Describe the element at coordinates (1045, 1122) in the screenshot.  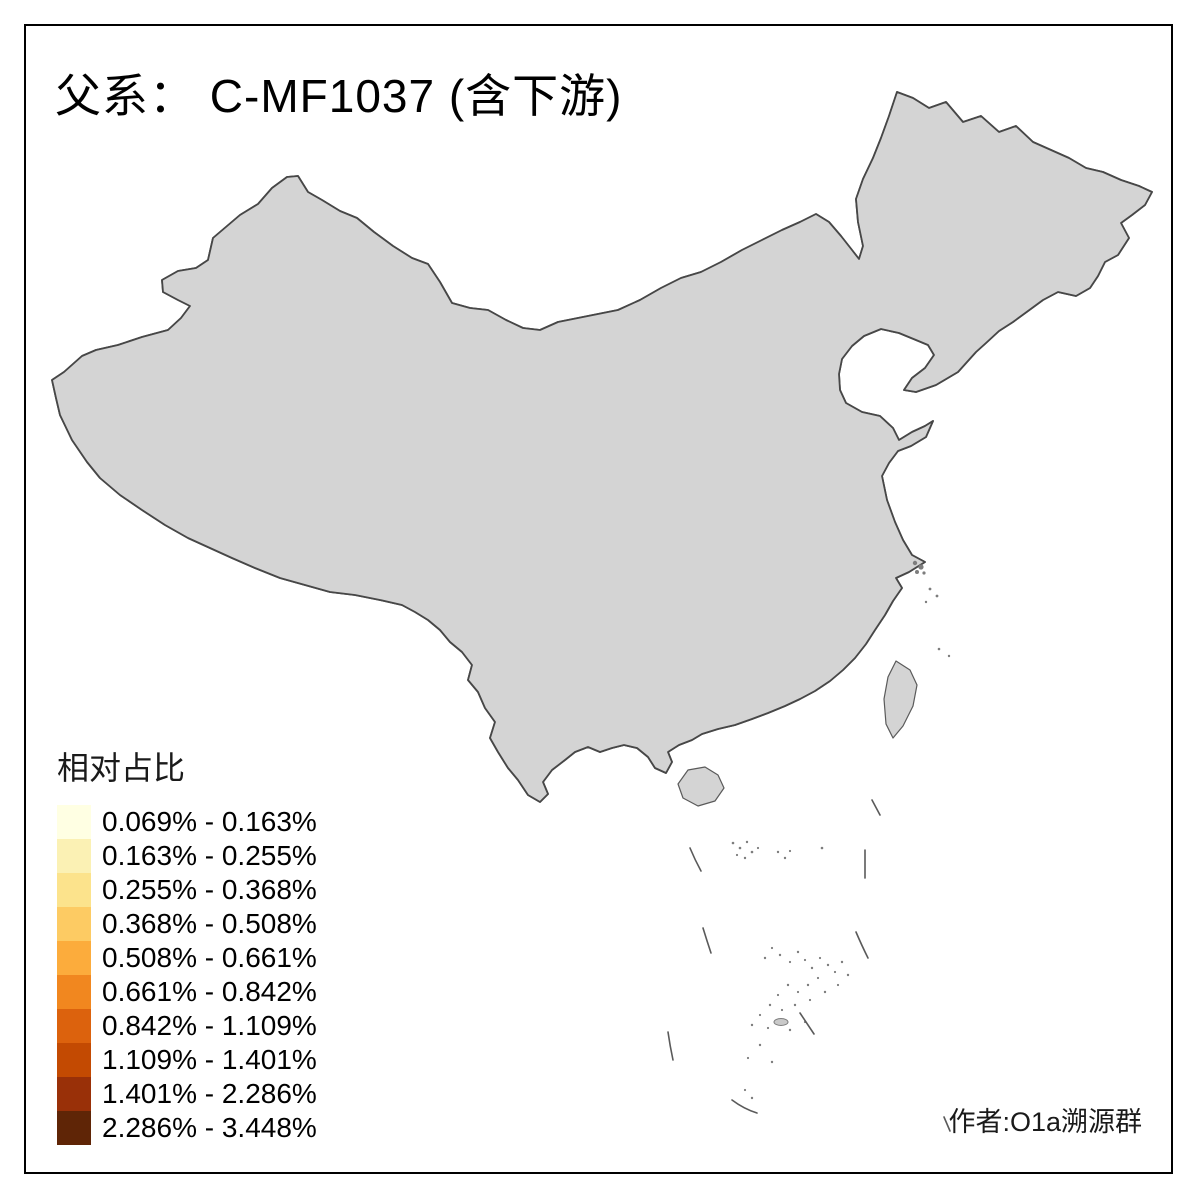
I see `attribution-text: 作者:O1a溯源群` at that location.